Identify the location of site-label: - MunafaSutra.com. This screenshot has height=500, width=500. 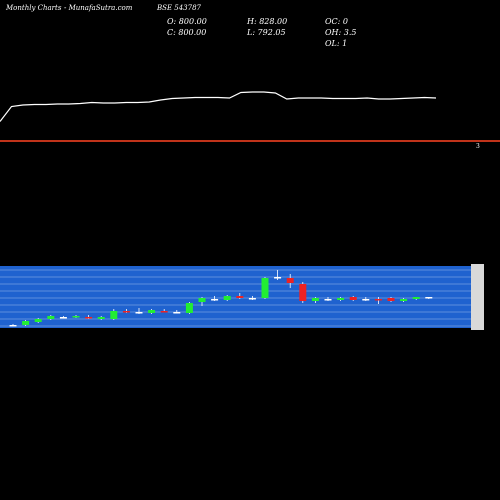
(98, 8).